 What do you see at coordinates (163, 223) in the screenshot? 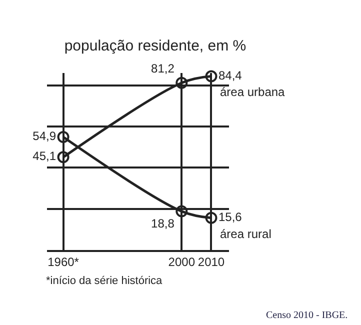
I see `data-label: 18,8` at bounding box center [163, 223].